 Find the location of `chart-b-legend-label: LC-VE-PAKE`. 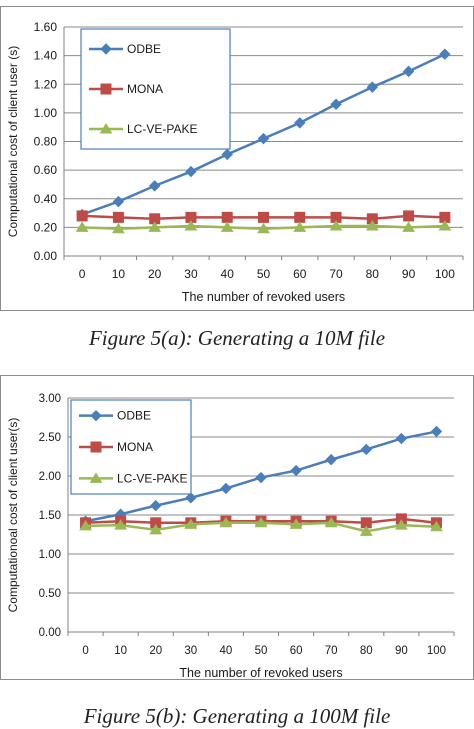

chart-b-legend-label: LC-VE-PAKE is located at coordinates (152, 478).